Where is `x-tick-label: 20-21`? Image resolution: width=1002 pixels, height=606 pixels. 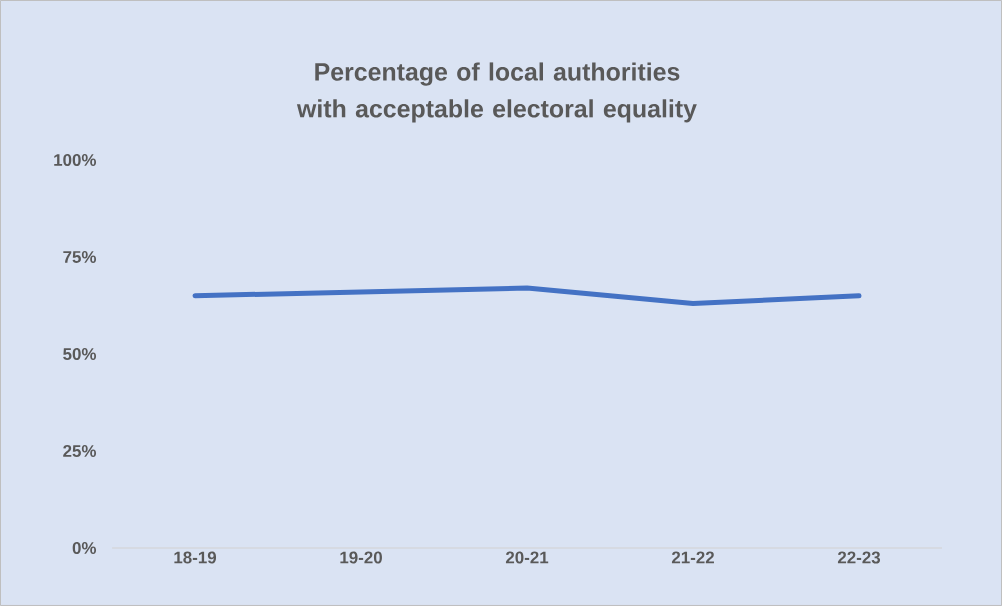
x-tick-label: 20-21 is located at coordinates (527, 557).